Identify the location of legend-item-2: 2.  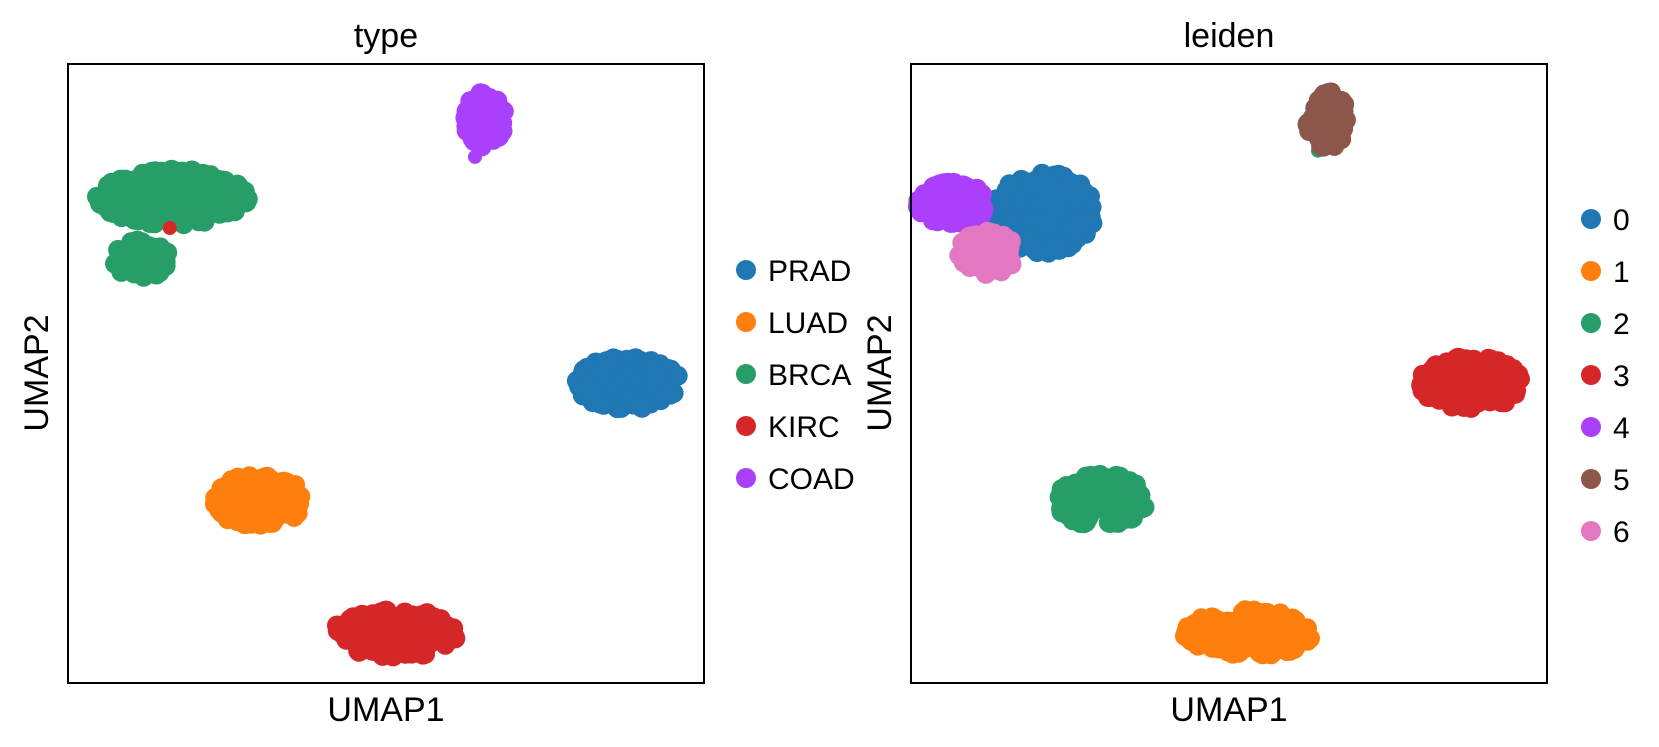
(1605, 324).